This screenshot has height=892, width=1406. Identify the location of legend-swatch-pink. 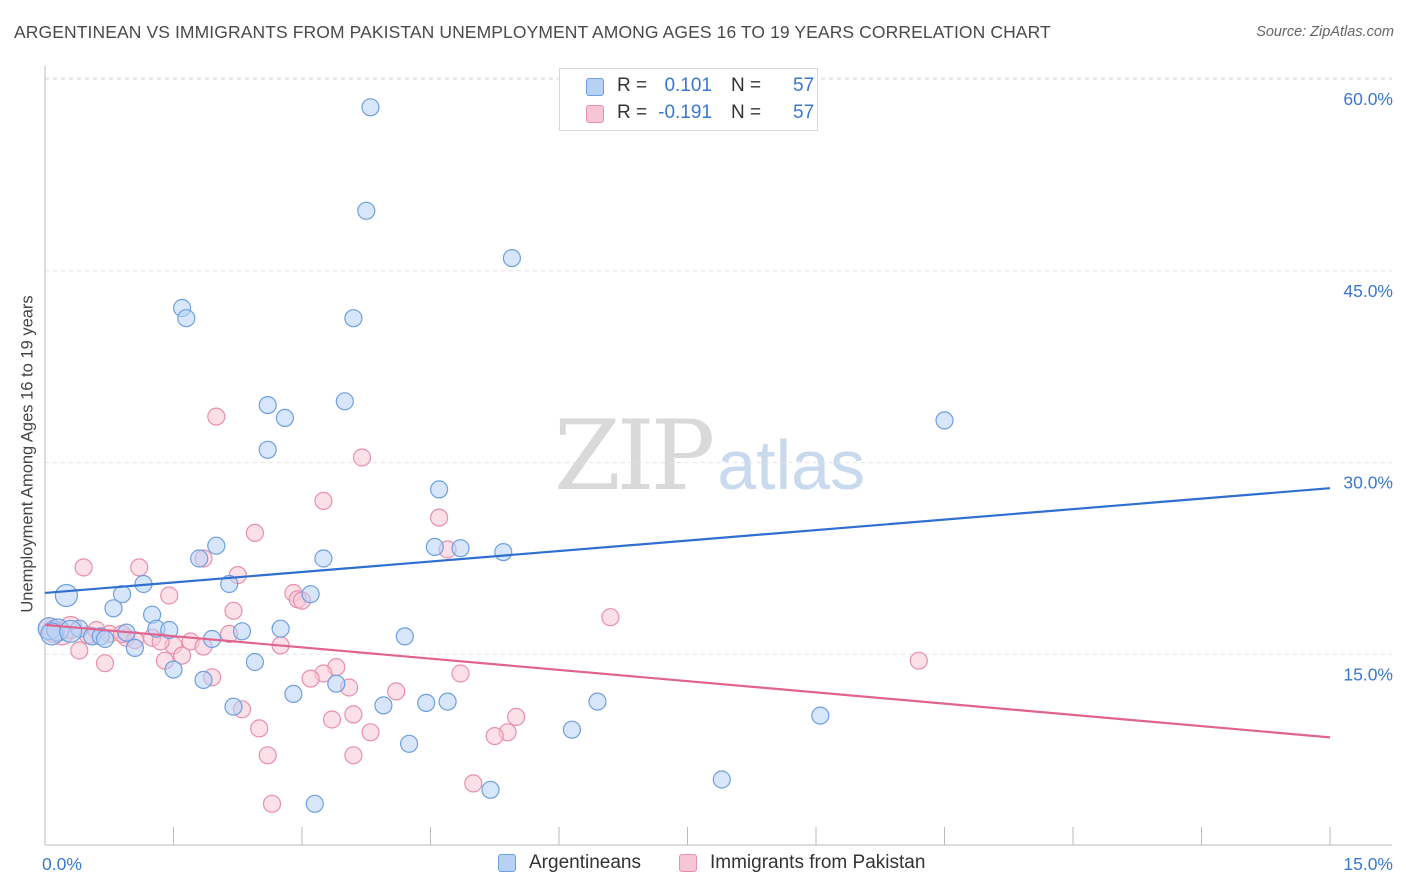
(595, 114).